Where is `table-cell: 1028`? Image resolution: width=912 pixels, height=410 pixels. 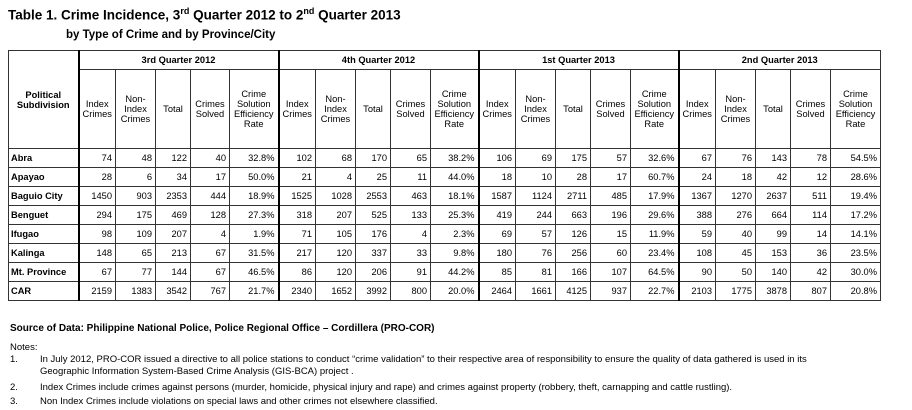 table-cell: 1028 is located at coordinates (335, 196).